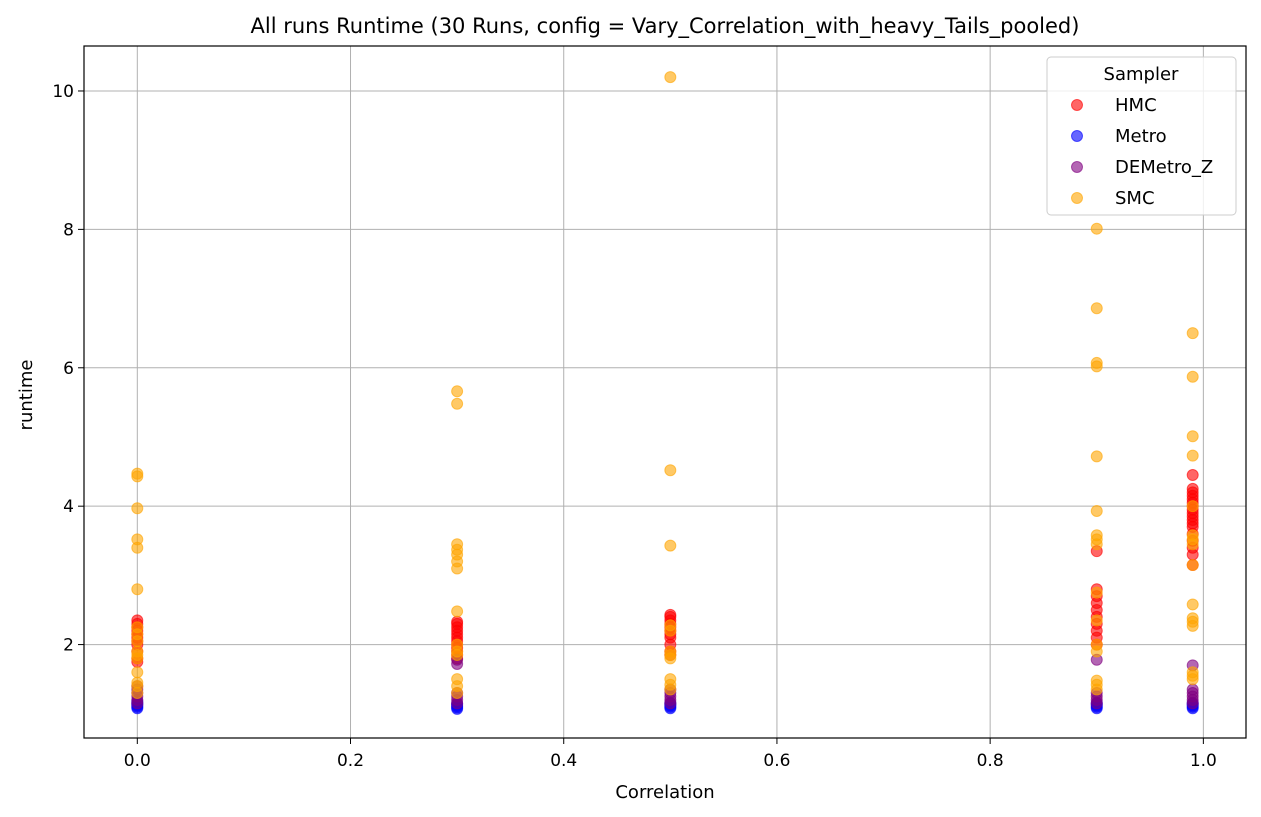 Image resolution: width=1261 pixels, height=817 pixels. I want to click on legend-label: SMC, so click(1135, 198).